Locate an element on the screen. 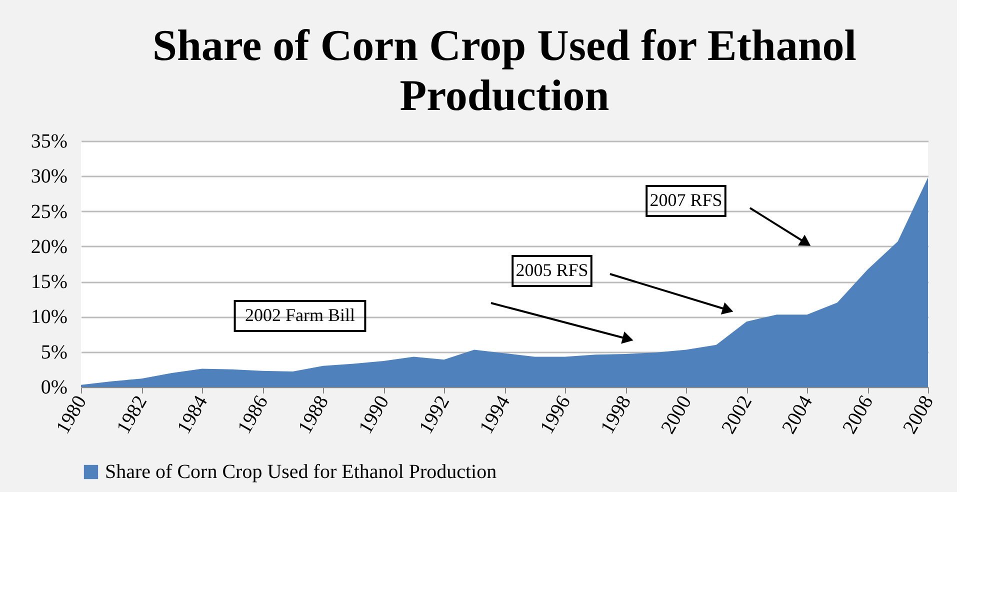 This screenshot has height=590, width=993. annotation: 2007 RFS is located at coordinates (686, 200).